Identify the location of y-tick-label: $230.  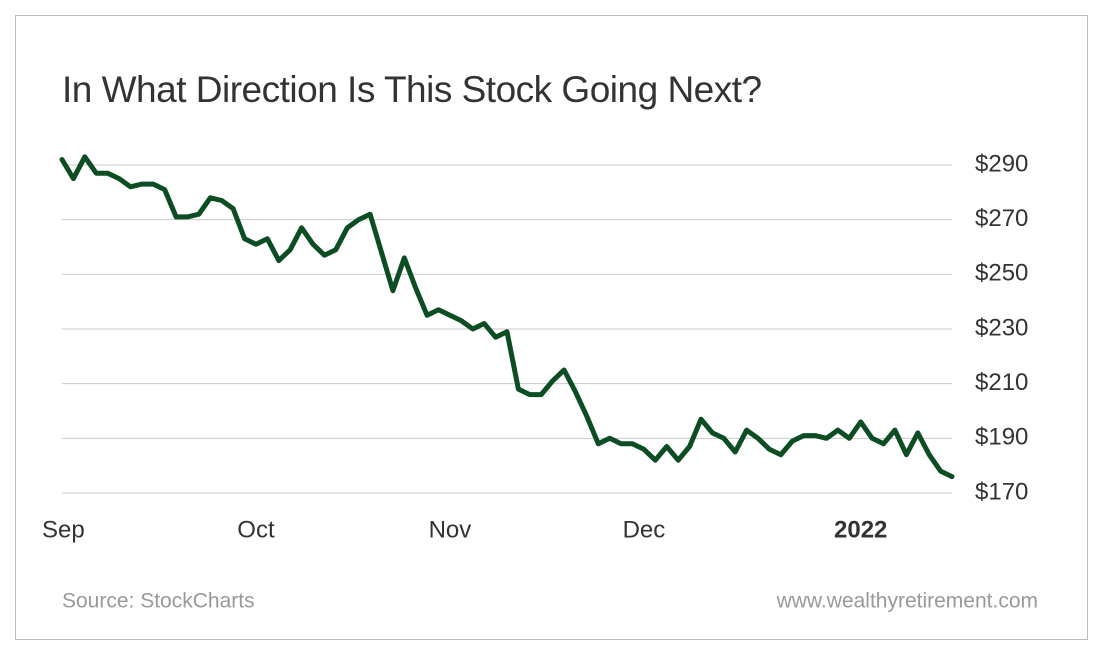
(1001, 327).